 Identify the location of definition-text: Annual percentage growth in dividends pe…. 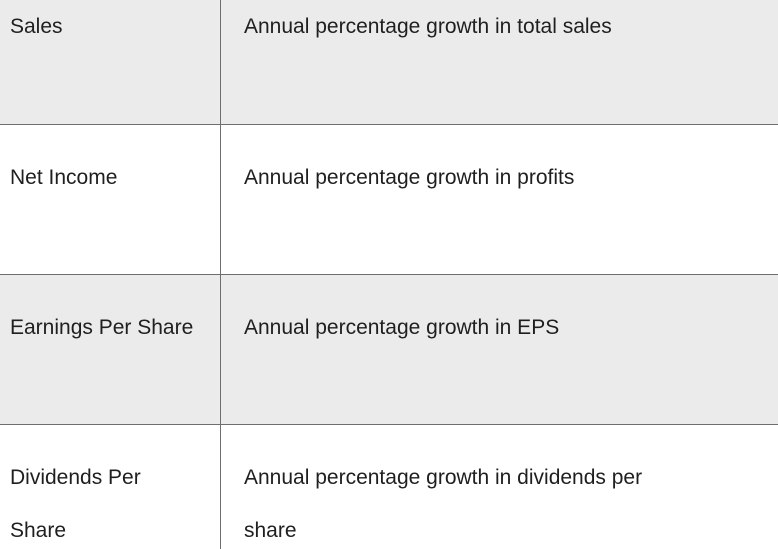
(443, 504).